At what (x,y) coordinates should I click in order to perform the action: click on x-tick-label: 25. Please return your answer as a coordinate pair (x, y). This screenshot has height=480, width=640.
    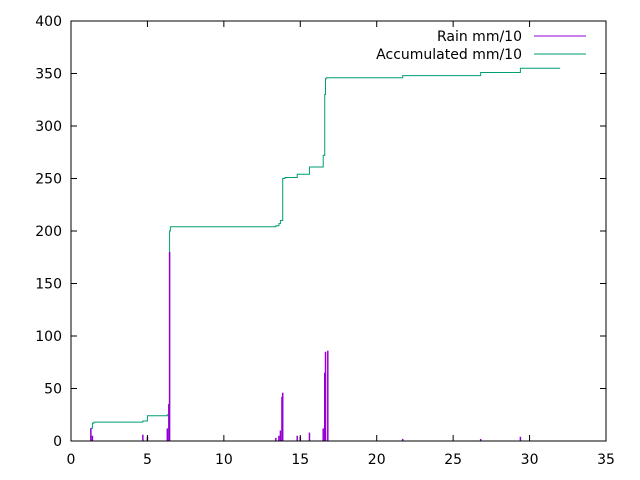
    Looking at the image, I should click on (453, 460).